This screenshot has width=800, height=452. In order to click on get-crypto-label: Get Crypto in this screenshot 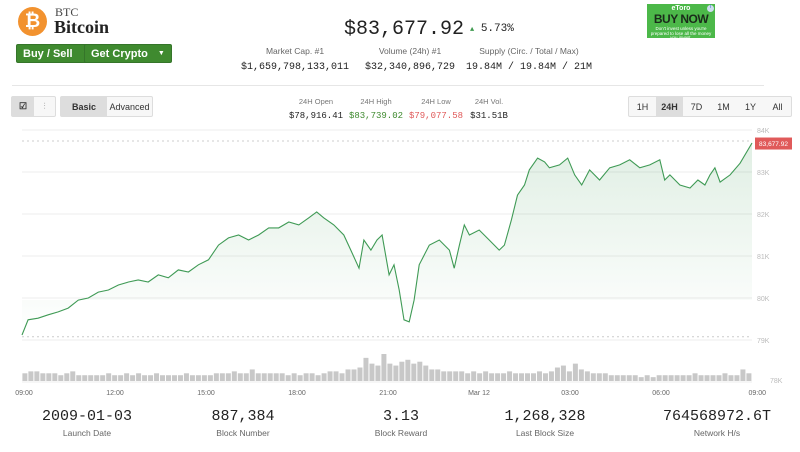, I will do `click(119, 53)`.